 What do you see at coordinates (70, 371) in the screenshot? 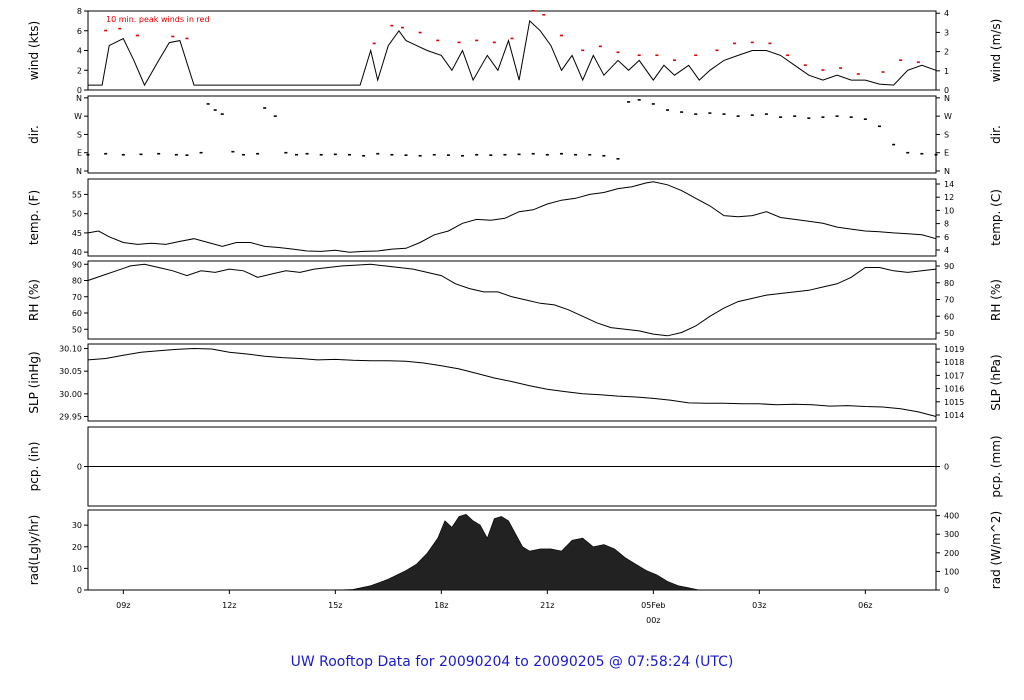
I see `slp-ytick-label-left: 30.05` at bounding box center [70, 371].